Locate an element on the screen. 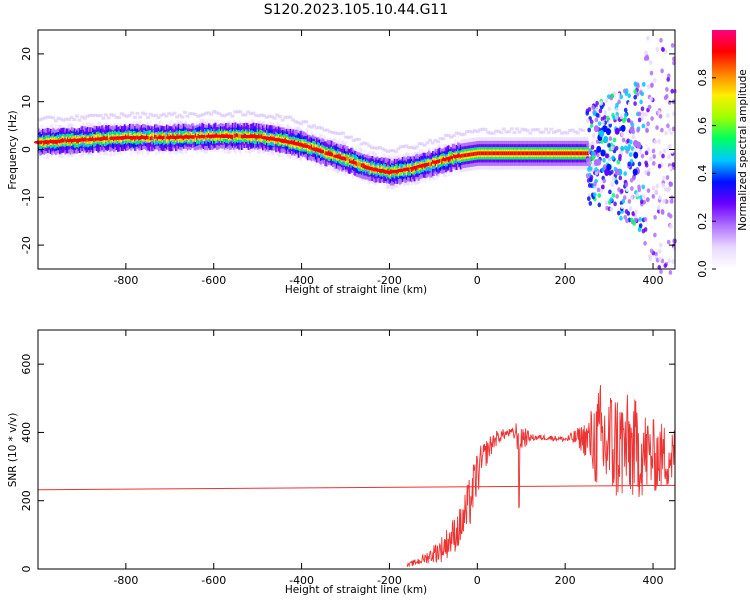  y-tick-label: 200 is located at coordinates (26, 500).